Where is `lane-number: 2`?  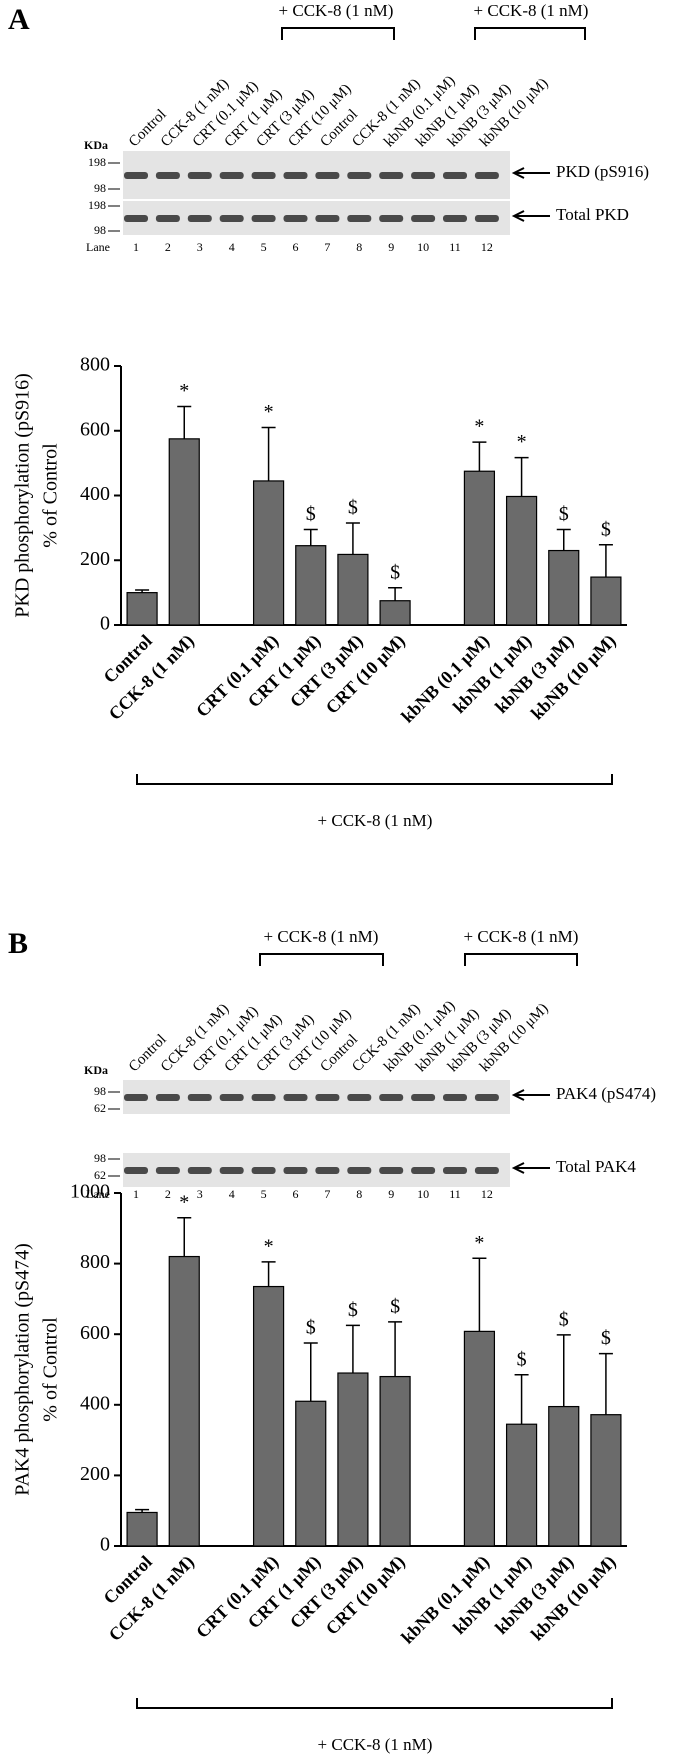 lane-number: 2 is located at coordinates (168, 1194).